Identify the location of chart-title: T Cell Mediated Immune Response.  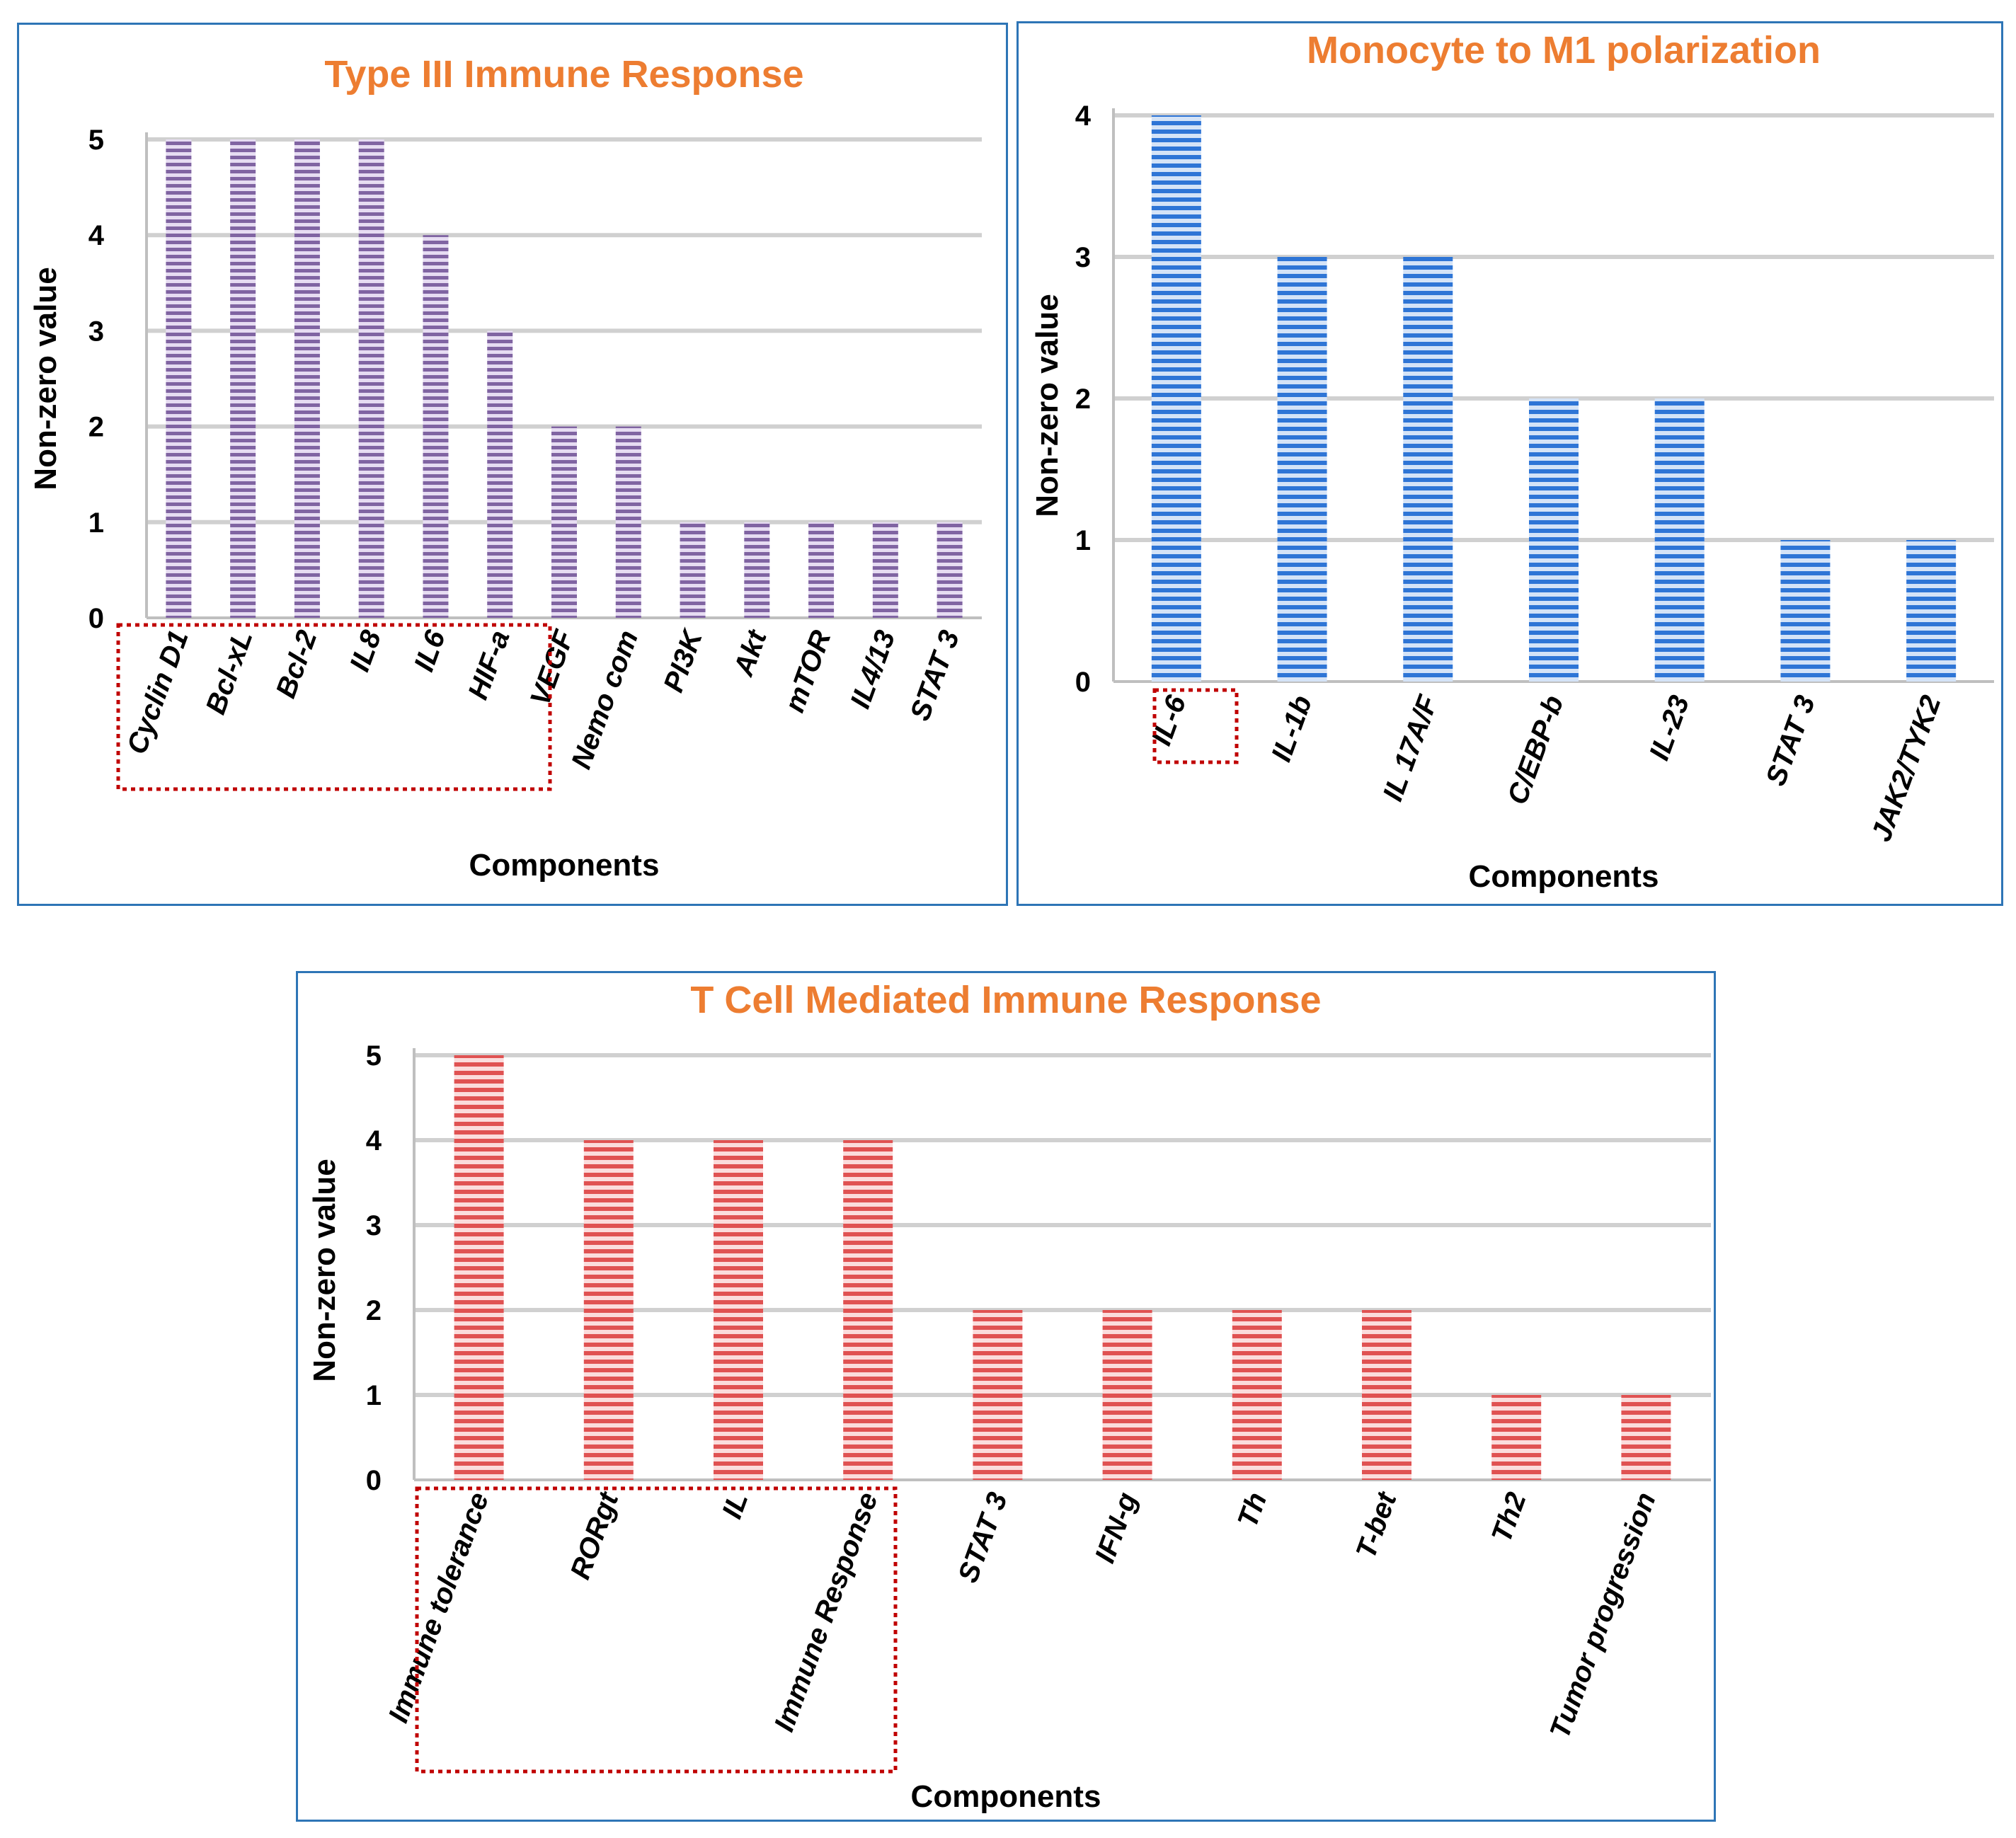
(1005, 1000).